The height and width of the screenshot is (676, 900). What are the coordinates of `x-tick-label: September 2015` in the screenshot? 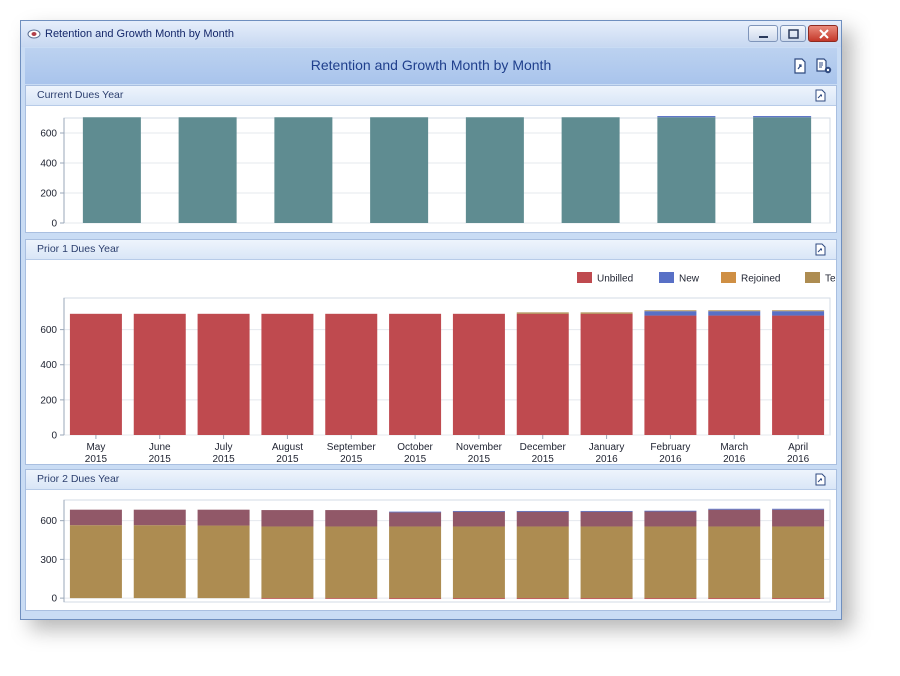 It's located at (352, 453).